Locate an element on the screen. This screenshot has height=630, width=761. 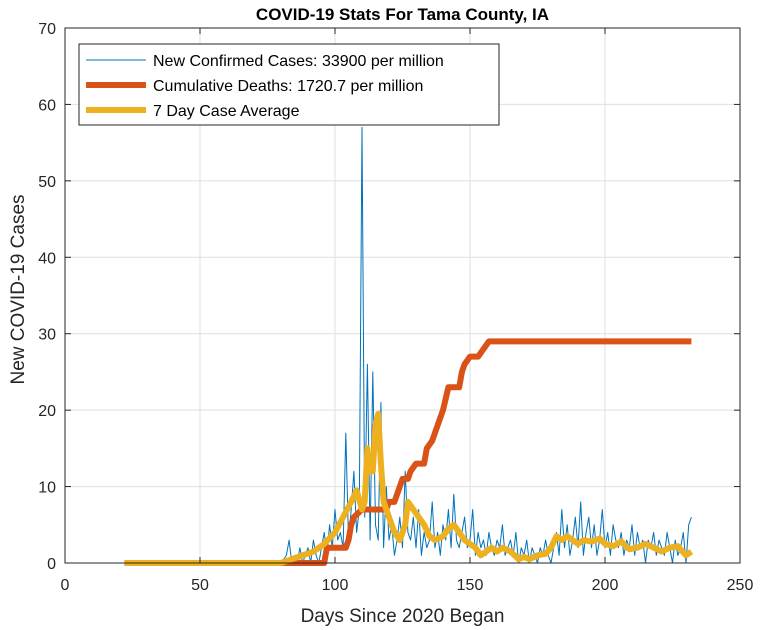
x-tick-label: 50 is located at coordinates (200, 585).